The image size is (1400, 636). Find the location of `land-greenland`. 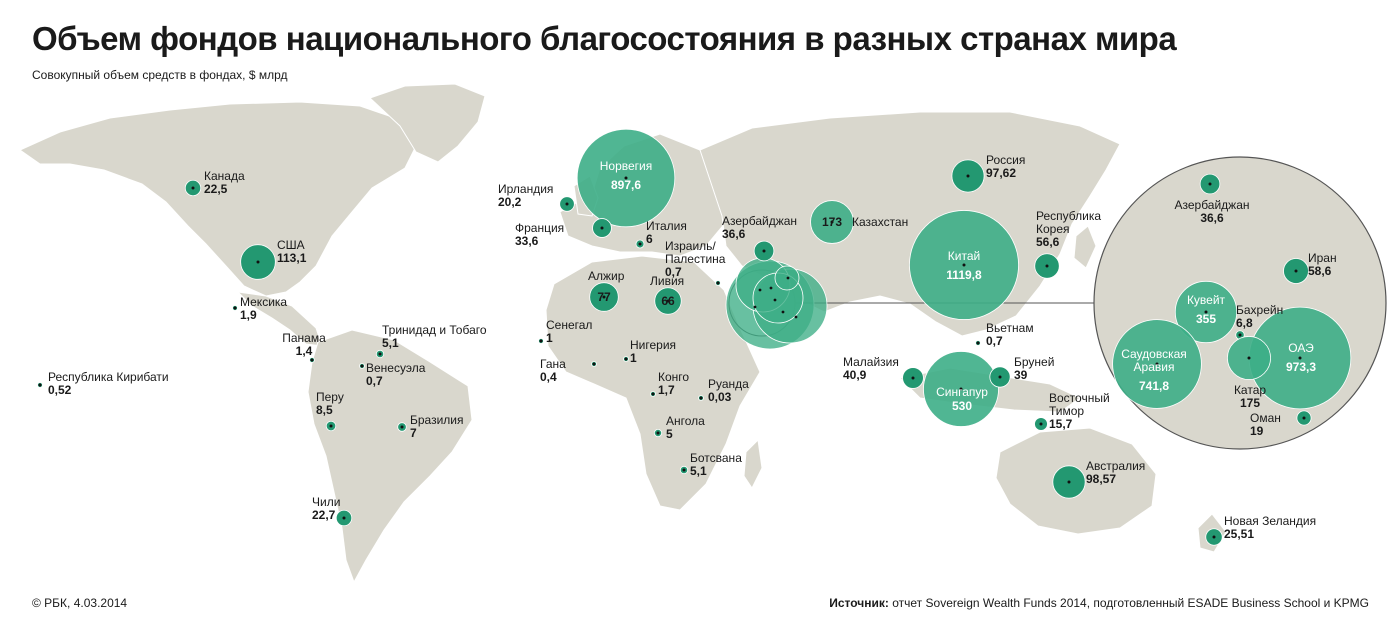

land-greenland is located at coordinates (427, 123).